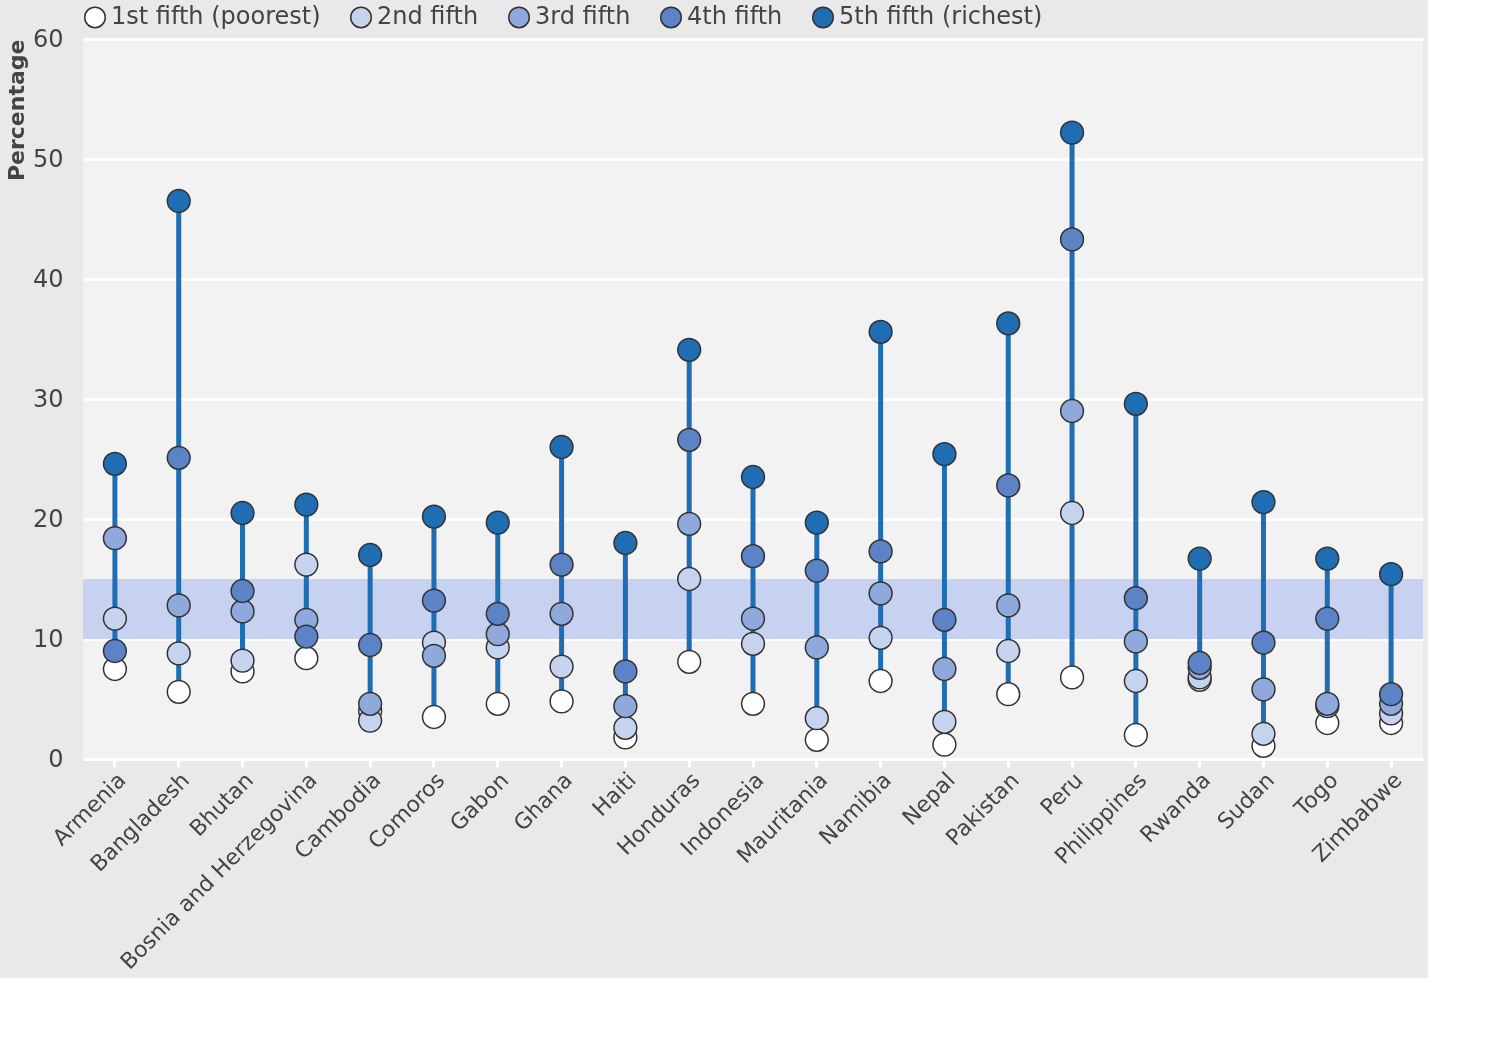 This screenshot has width=1501, height=1054. Describe the element at coordinates (56, 758) in the screenshot. I see `y-tick-label: 0` at that location.